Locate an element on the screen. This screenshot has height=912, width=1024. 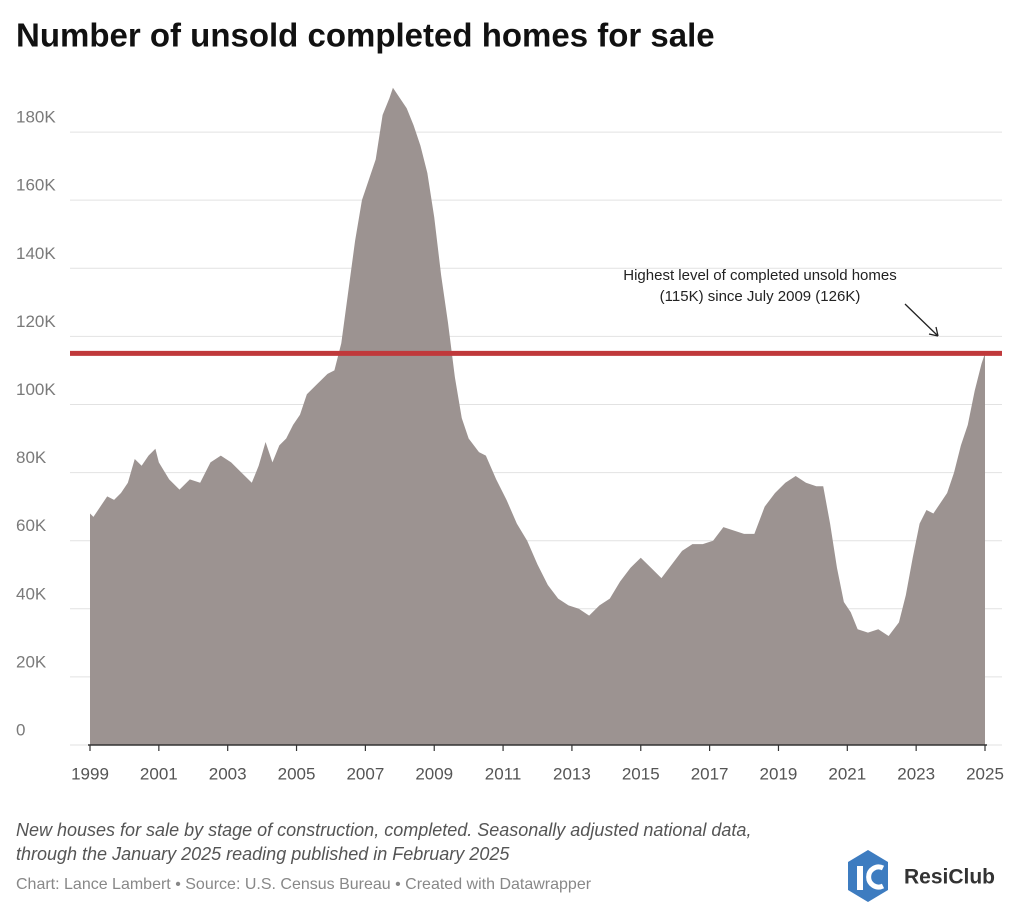
x-tick-label: 2013 is located at coordinates (572, 773).